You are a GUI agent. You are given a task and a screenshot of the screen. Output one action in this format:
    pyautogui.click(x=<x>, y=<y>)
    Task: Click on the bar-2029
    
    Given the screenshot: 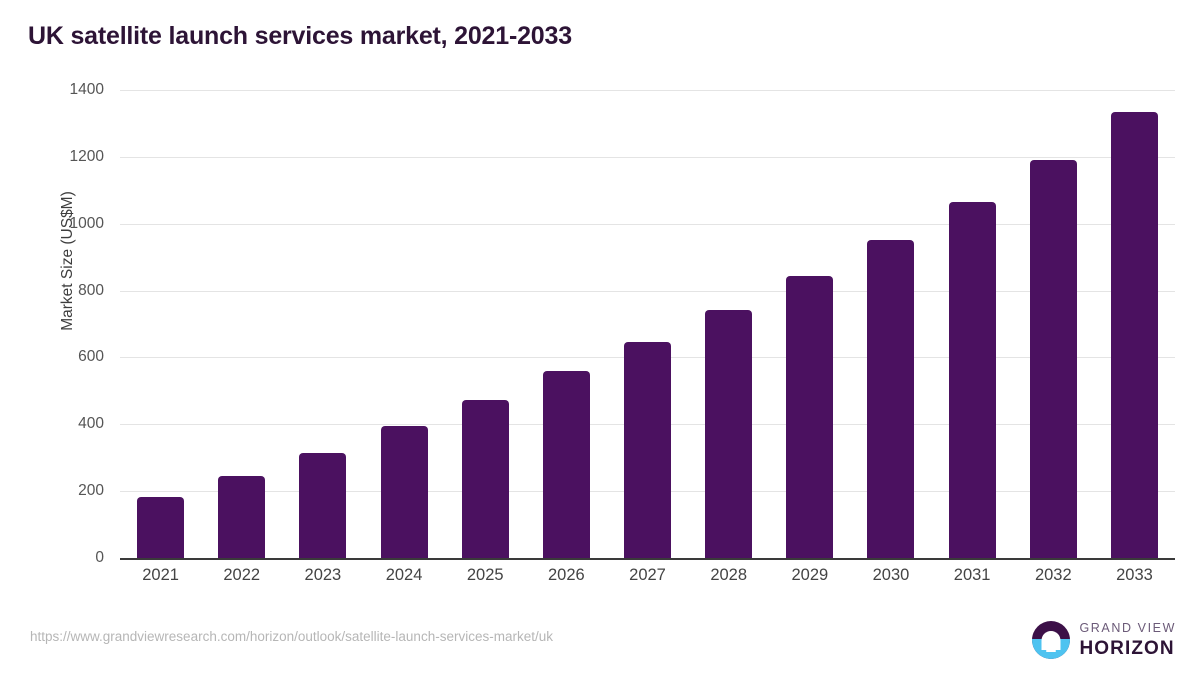 What is the action you would take?
    pyautogui.click(x=810, y=417)
    